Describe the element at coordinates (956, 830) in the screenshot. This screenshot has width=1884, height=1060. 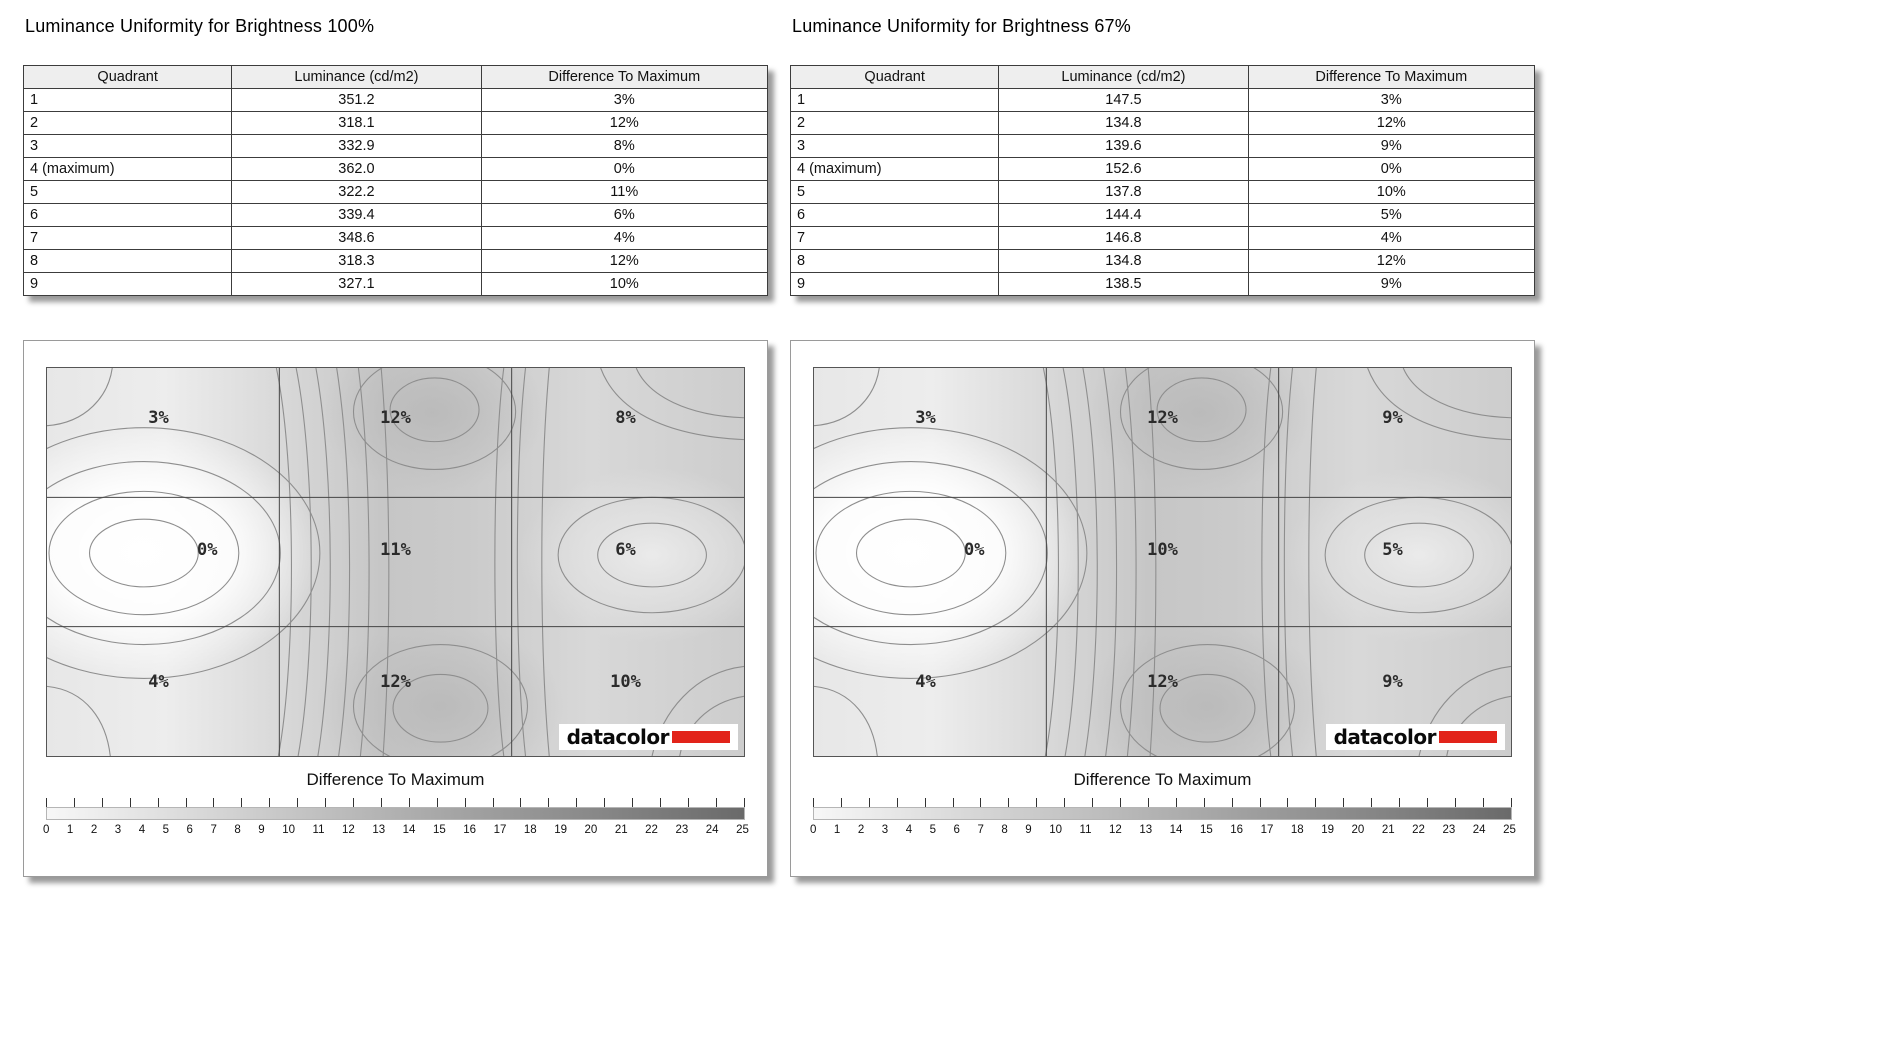
I see `colorbar-tick-label: 6` at that location.